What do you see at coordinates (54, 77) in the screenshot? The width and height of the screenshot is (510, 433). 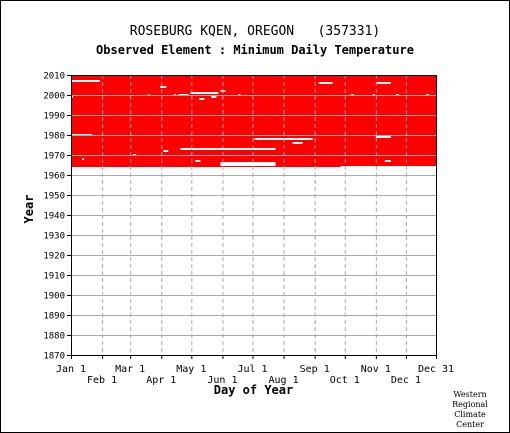 I see `y-tick-label: 2010` at bounding box center [54, 77].